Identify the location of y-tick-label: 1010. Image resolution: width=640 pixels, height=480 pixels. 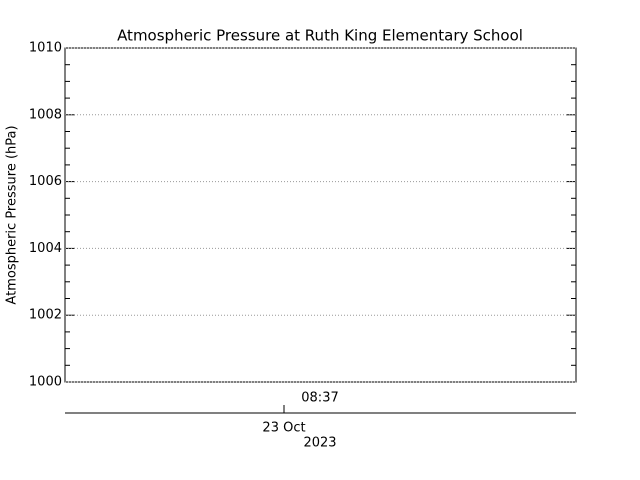
(45, 48).